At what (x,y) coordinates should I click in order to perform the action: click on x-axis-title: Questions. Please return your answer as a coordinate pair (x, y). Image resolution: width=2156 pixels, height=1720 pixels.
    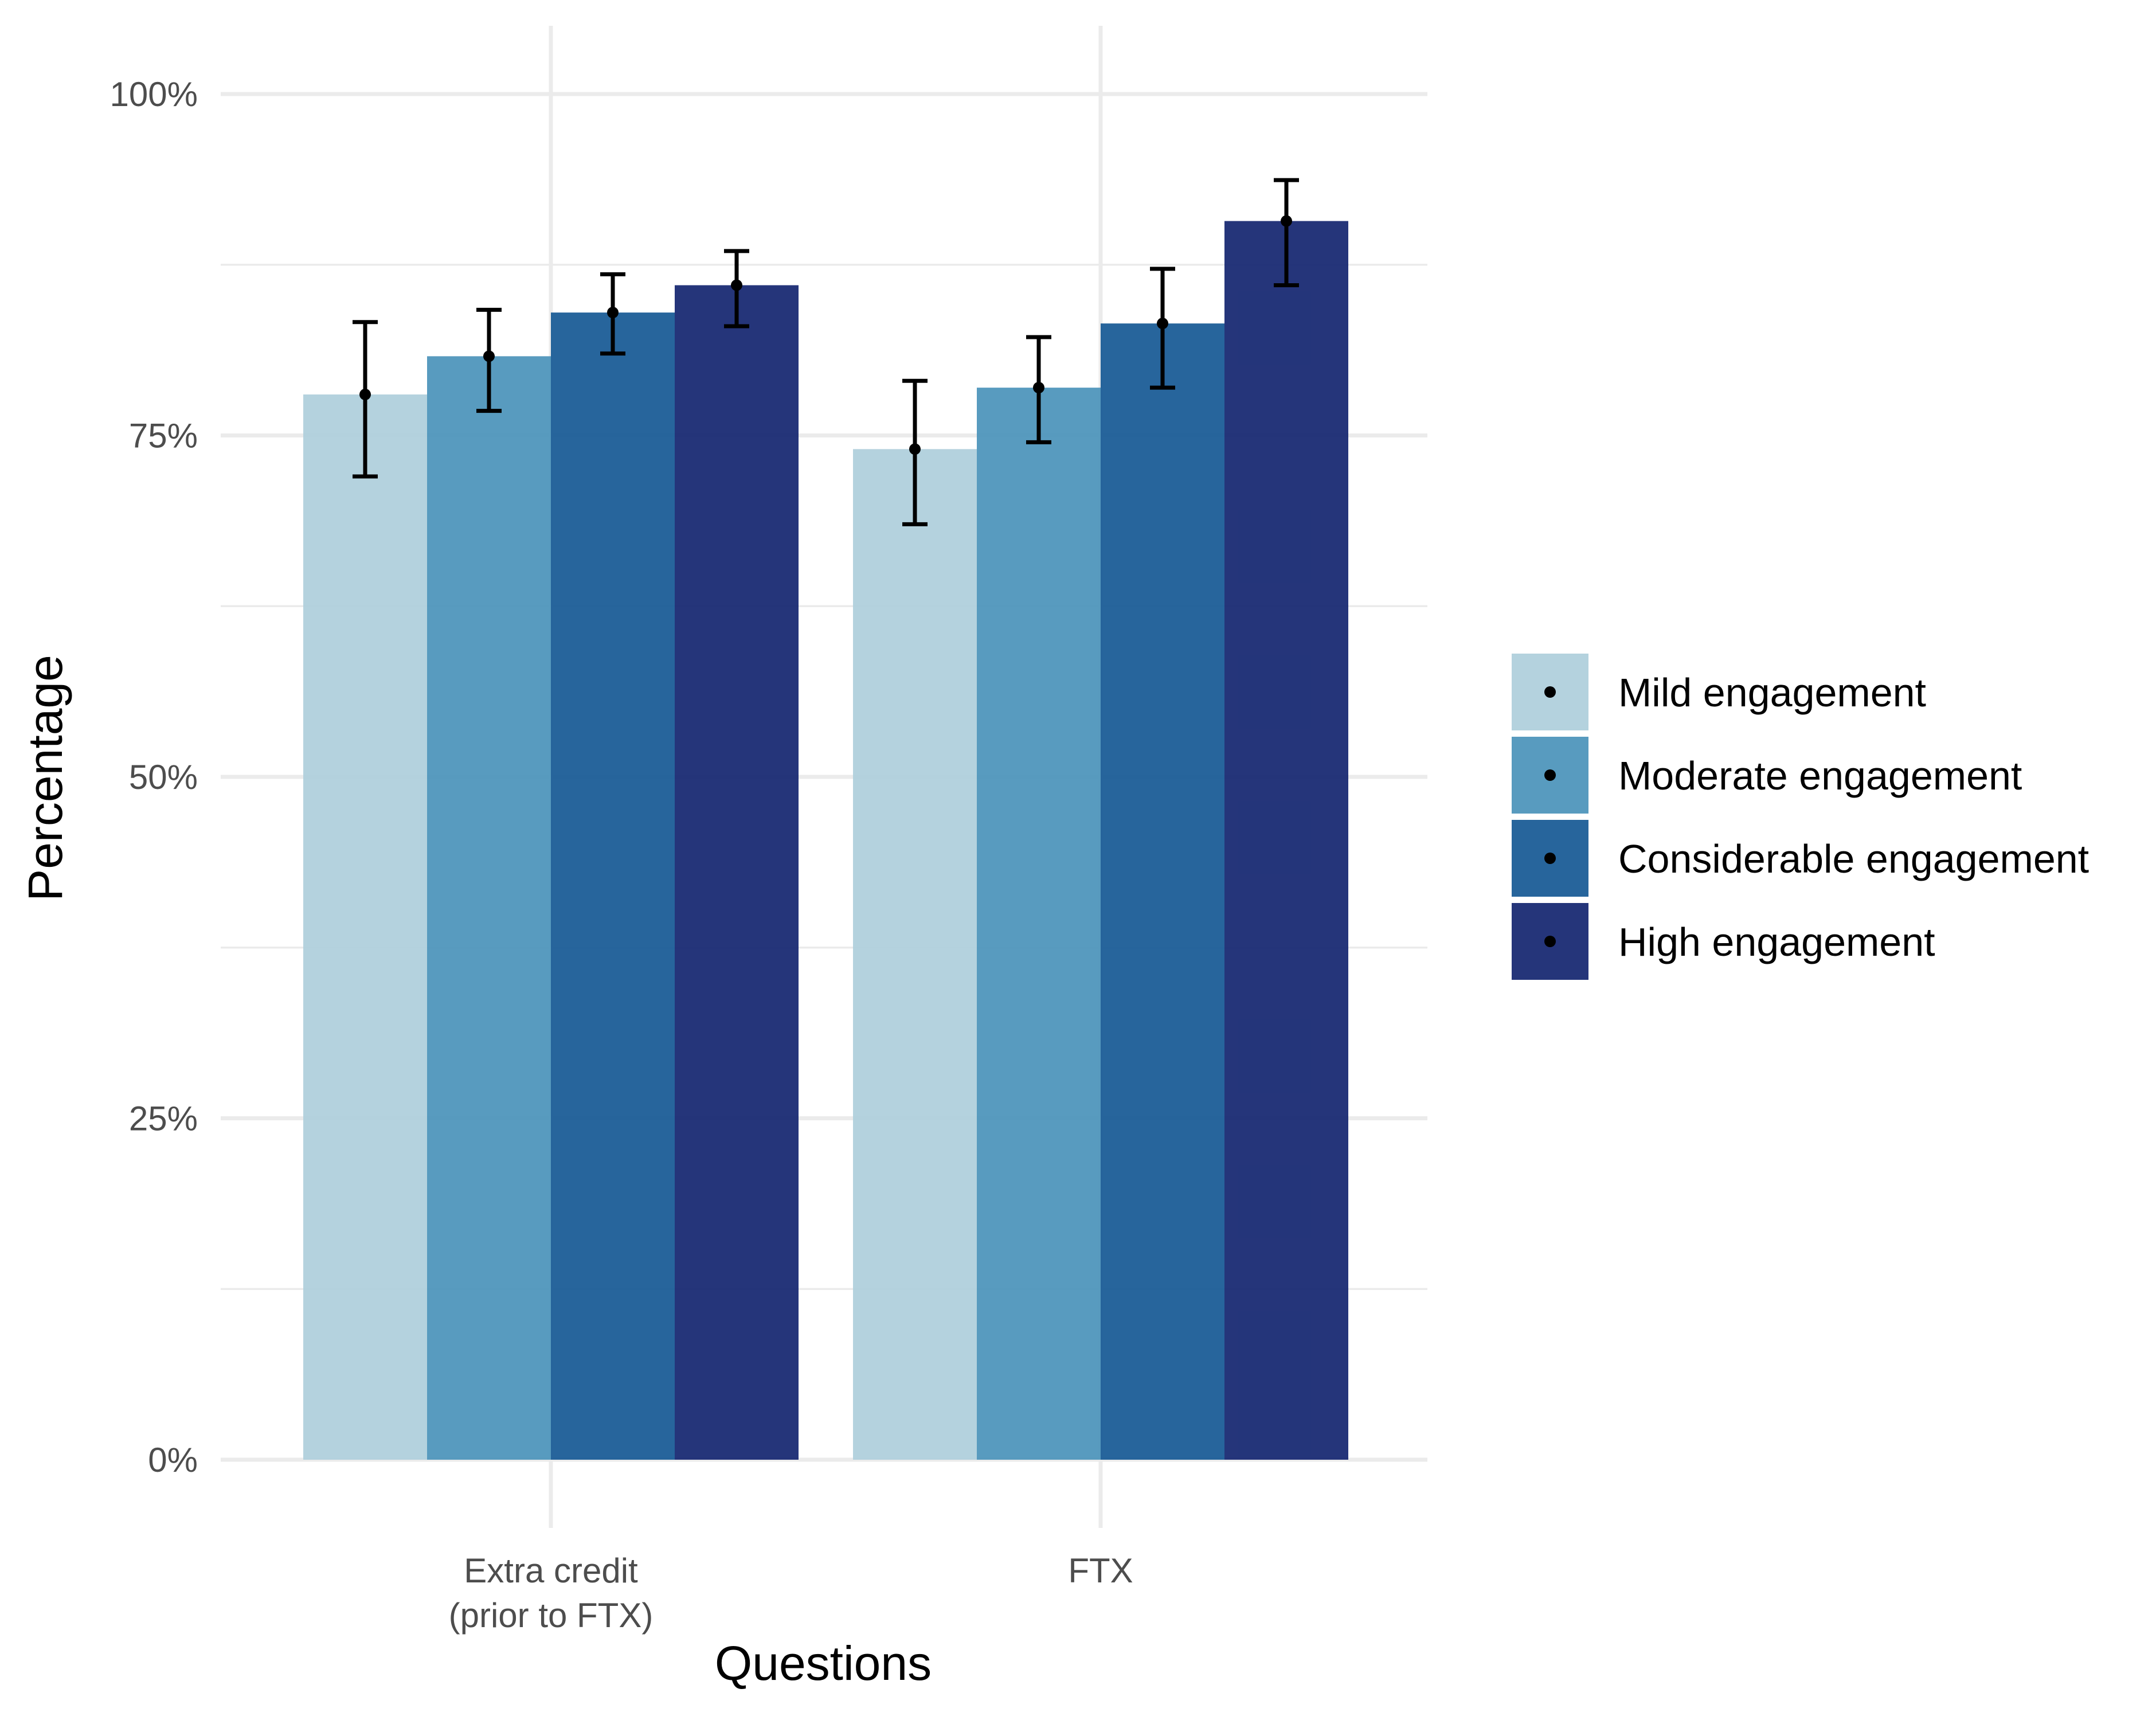
    Looking at the image, I should click on (824, 1663).